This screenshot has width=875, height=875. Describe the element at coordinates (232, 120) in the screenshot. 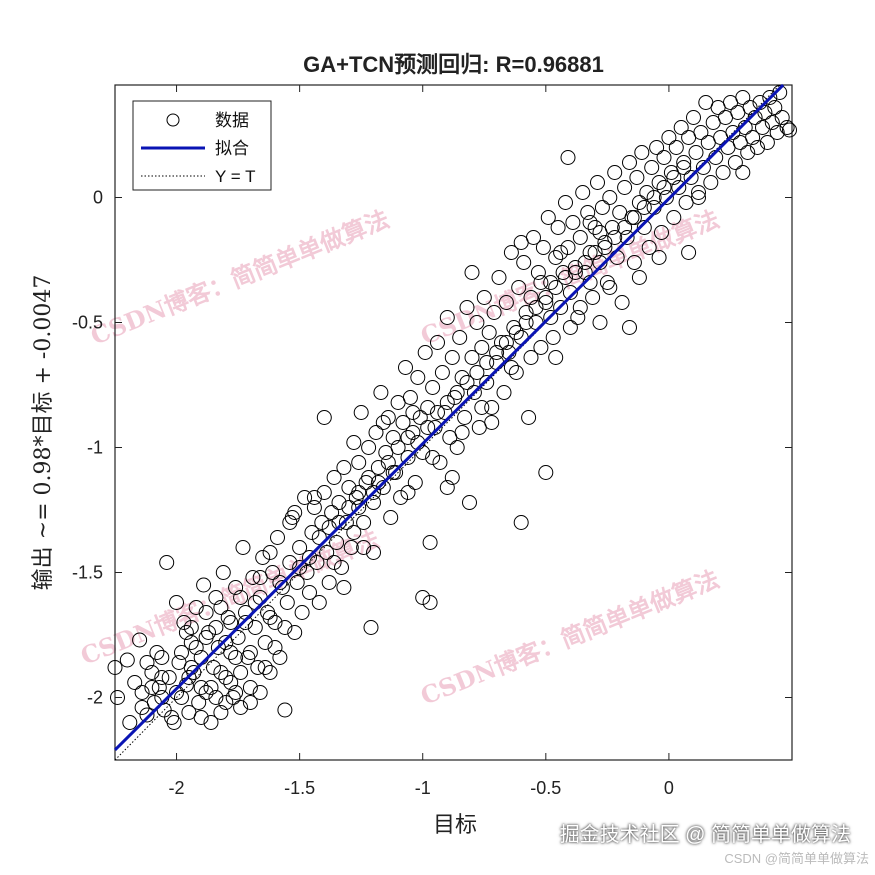

I see `legend-label-data: 数据` at that location.